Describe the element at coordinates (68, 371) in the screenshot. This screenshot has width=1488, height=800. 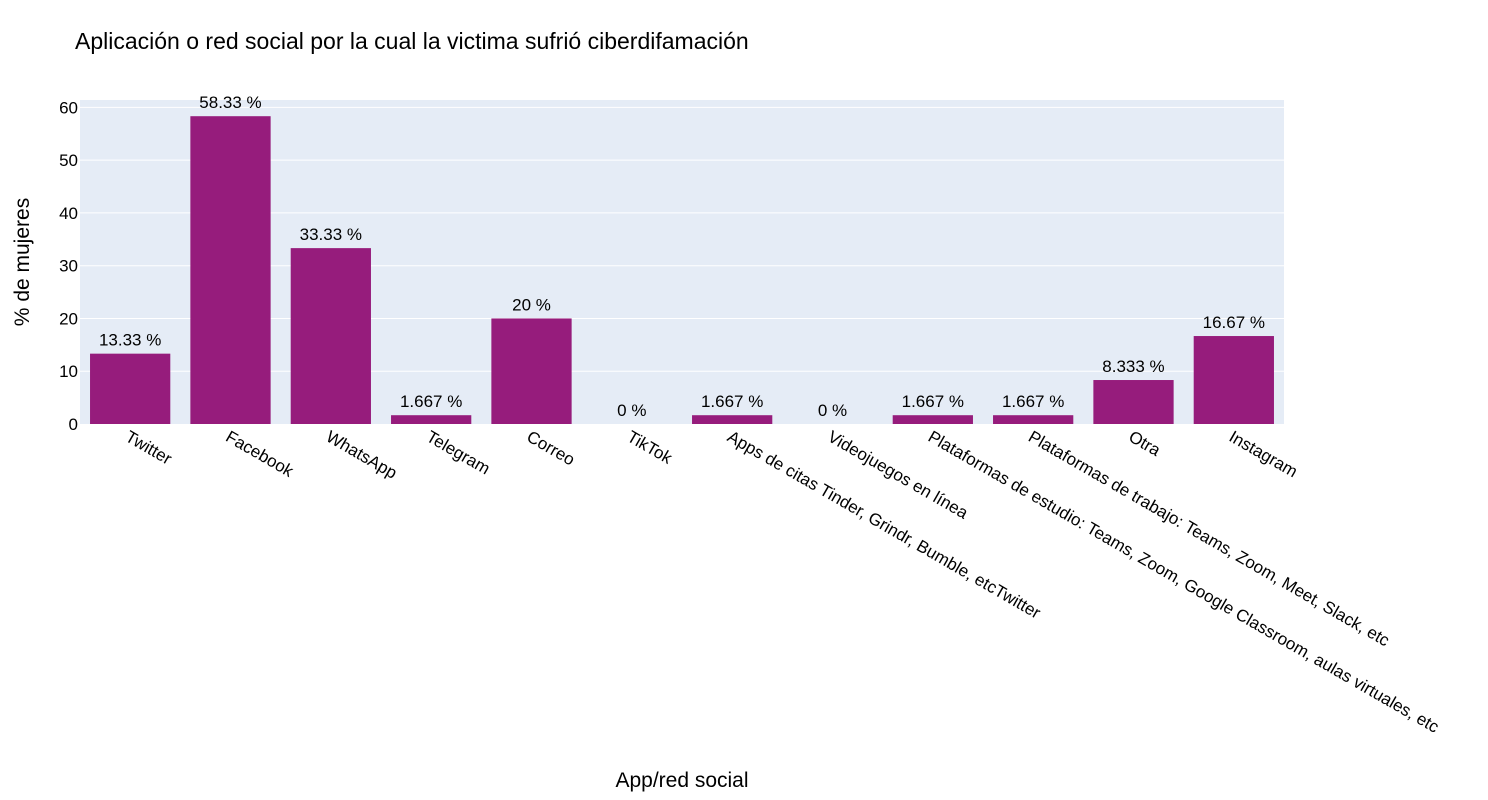
I see `y-tick-label: 10` at that location.